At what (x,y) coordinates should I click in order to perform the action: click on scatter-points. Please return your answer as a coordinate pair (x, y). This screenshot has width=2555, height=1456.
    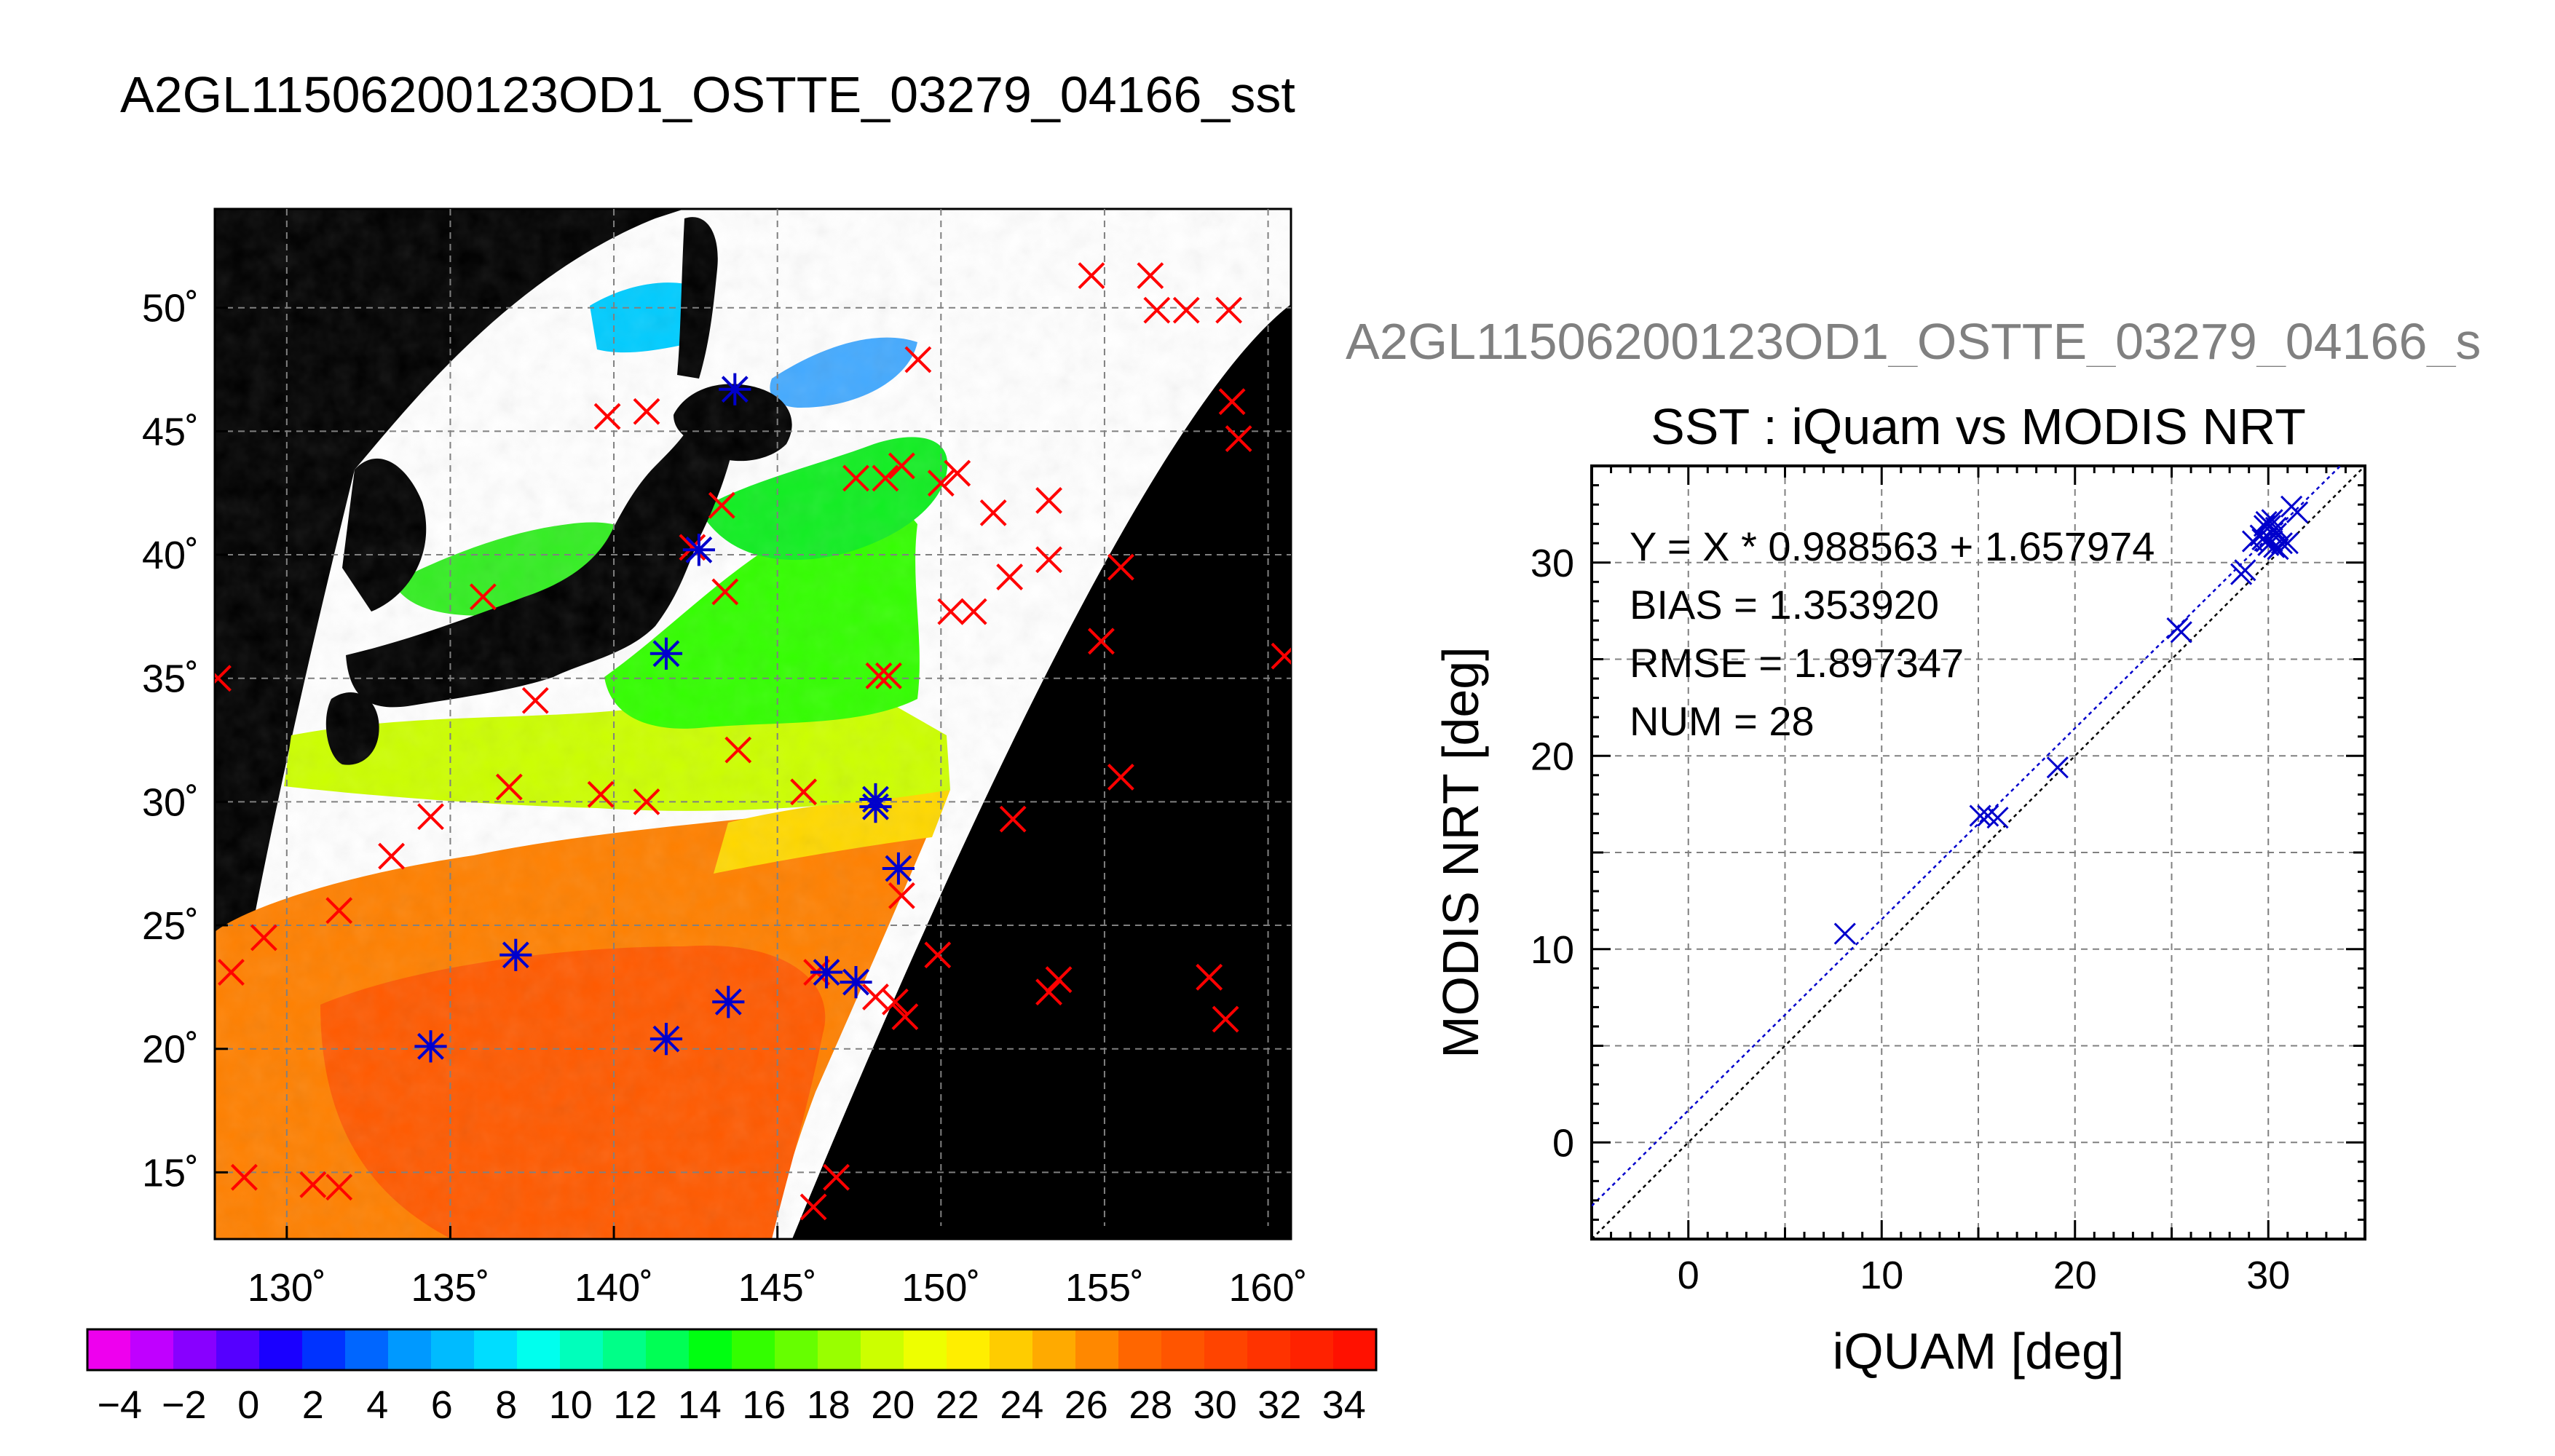
    Looking at the image, I should click on (2071, 720).